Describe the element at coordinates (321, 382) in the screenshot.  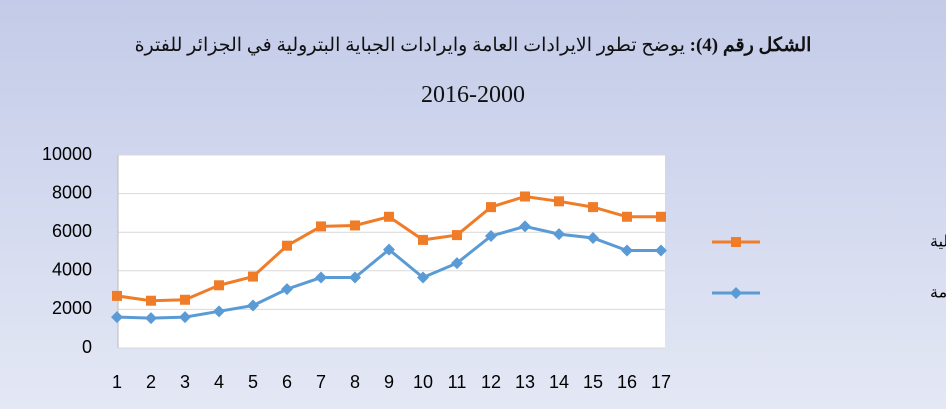
I see `x-tick-label: 7` at that location.